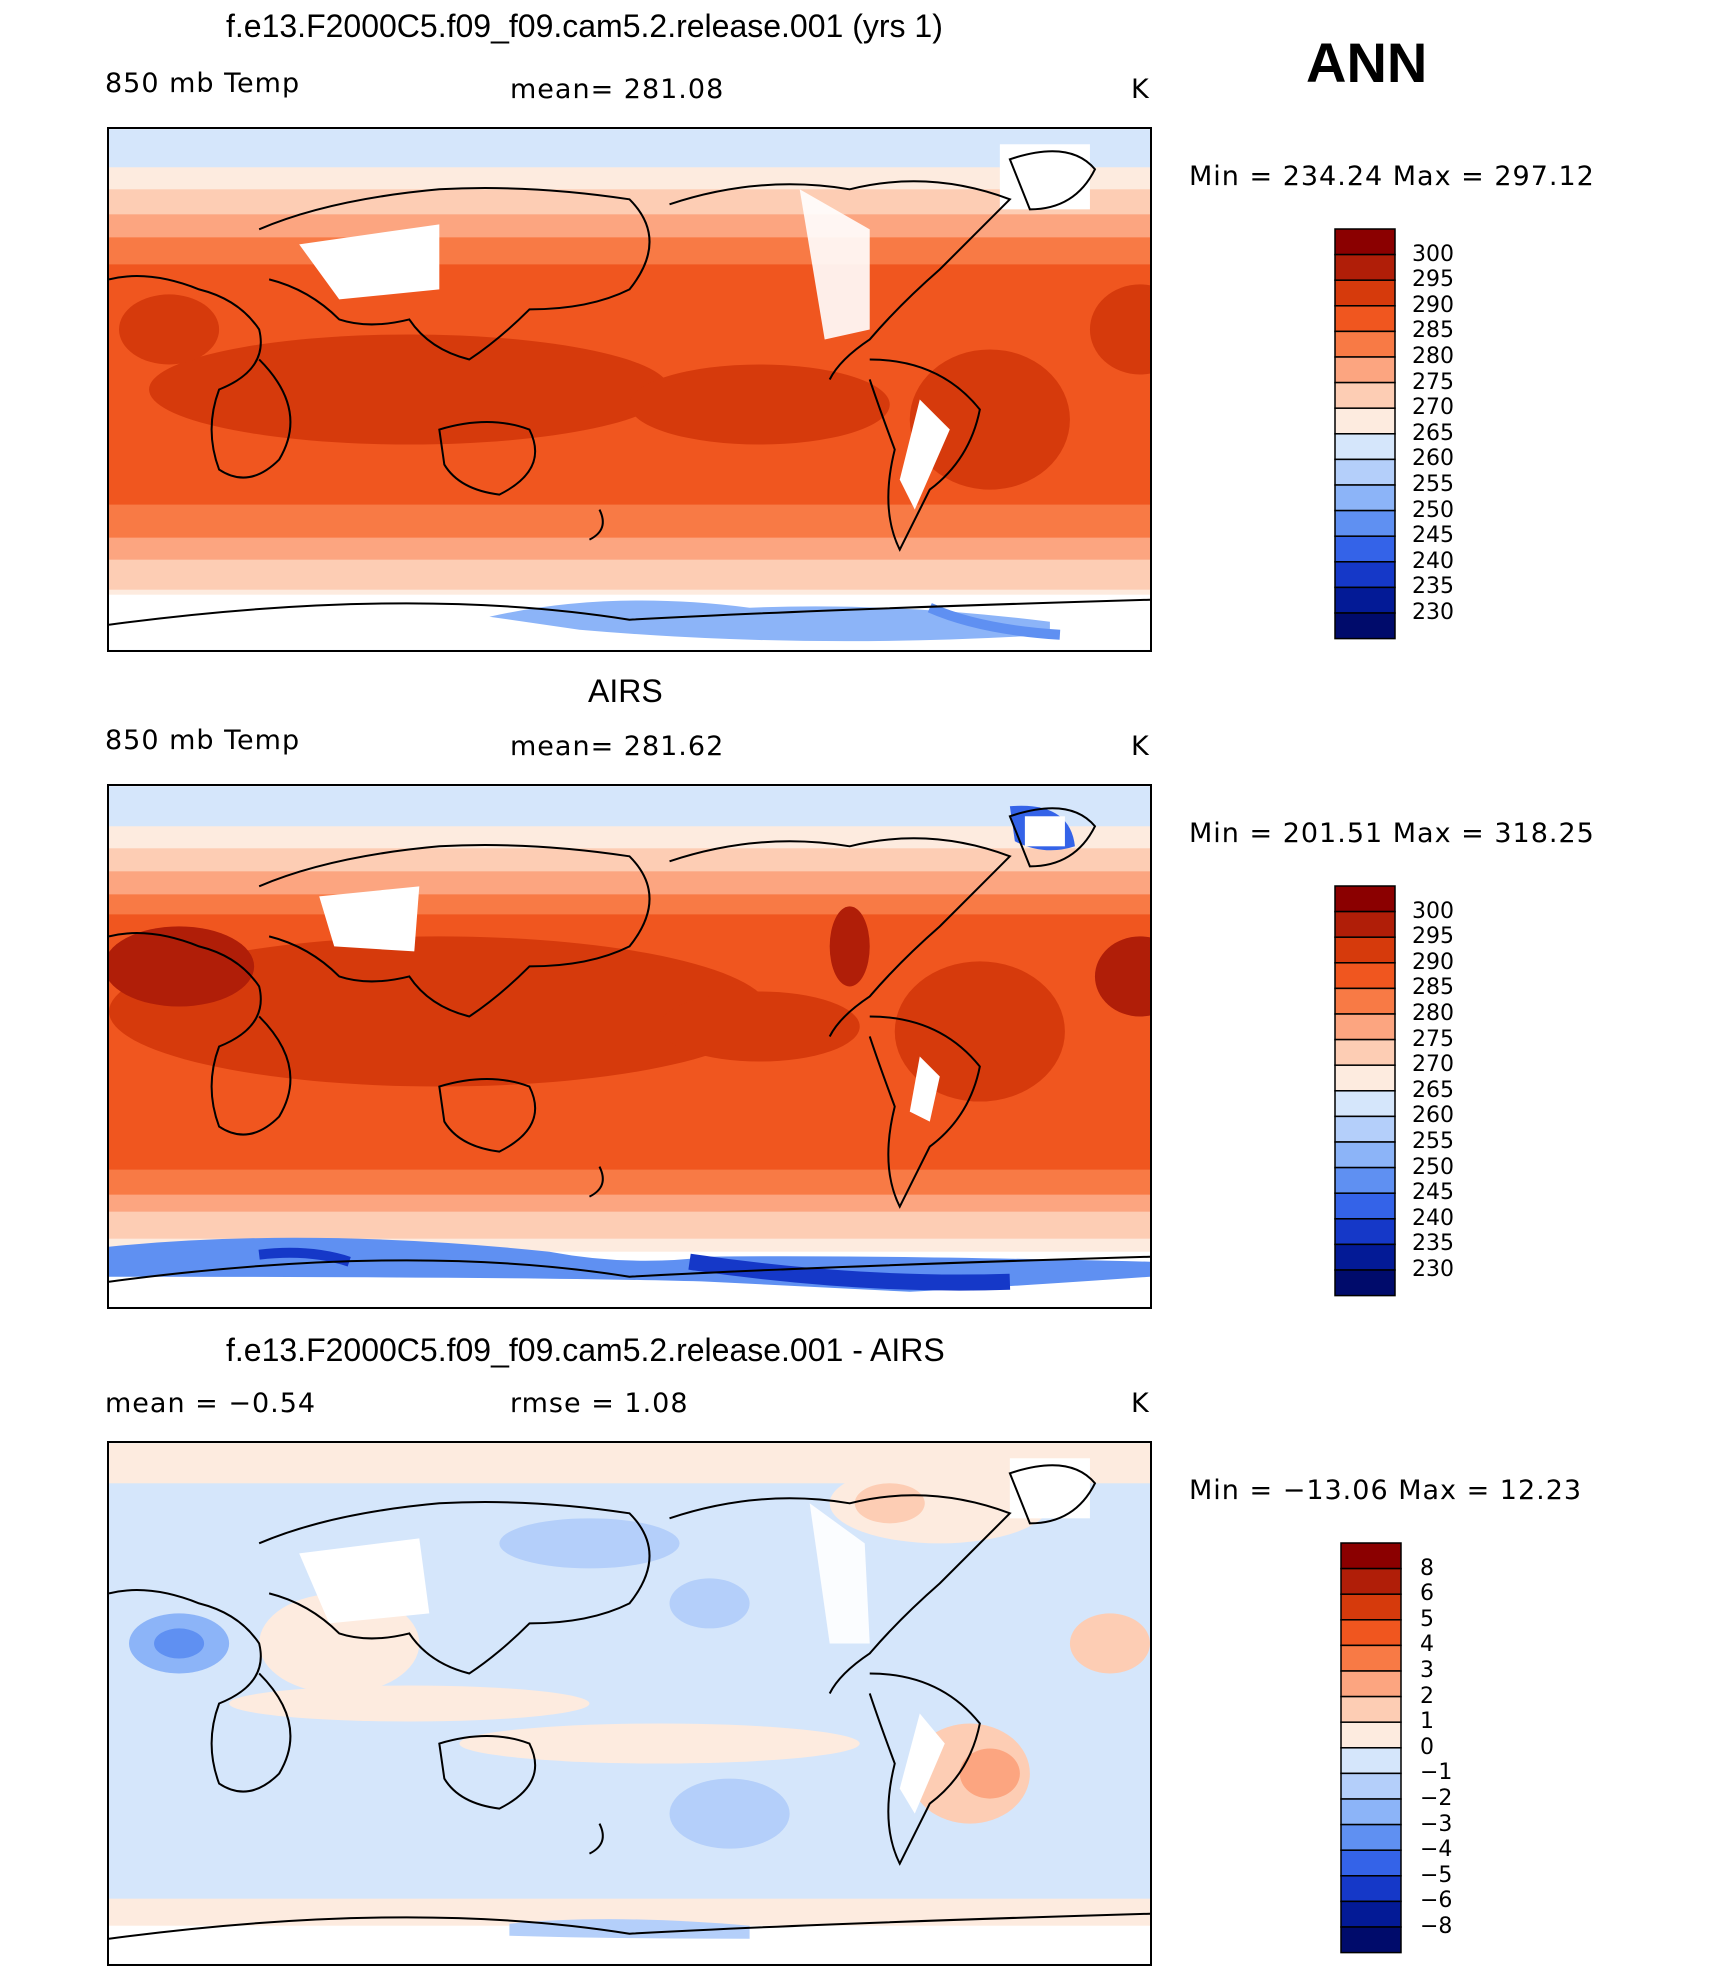 The height and width of the screenshot is (1966, 1710). What do you see at coordinates (1436, 1901) in the screenshot?
I see `colorbar-tick-label: −6` at bounding box center [1436, 1901].